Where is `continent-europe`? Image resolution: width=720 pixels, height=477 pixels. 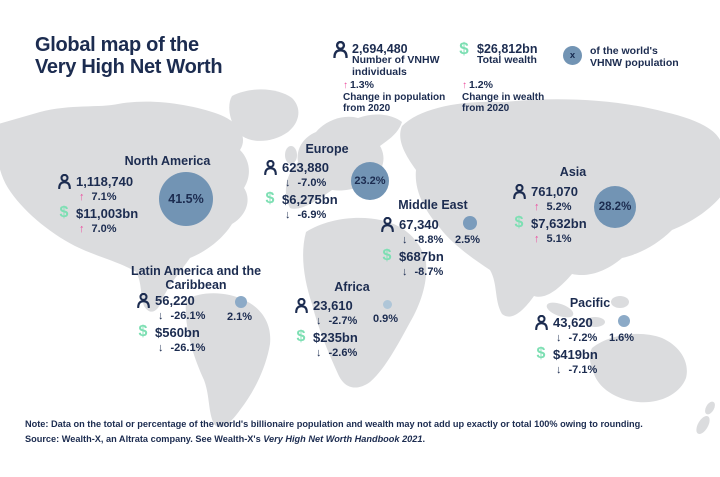
continent-europe is located at coordinates (343, 161).